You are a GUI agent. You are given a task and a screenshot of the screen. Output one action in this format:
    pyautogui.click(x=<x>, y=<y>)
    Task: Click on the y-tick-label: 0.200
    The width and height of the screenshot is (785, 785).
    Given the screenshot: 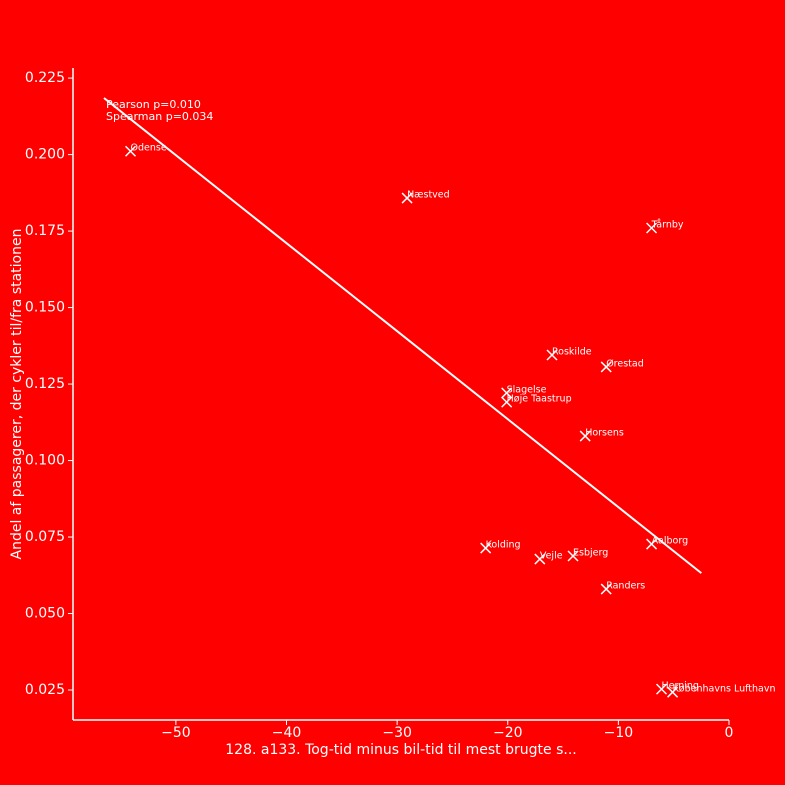 What is the action you would take?
    pyautogui.click(x=45, y=155)
    